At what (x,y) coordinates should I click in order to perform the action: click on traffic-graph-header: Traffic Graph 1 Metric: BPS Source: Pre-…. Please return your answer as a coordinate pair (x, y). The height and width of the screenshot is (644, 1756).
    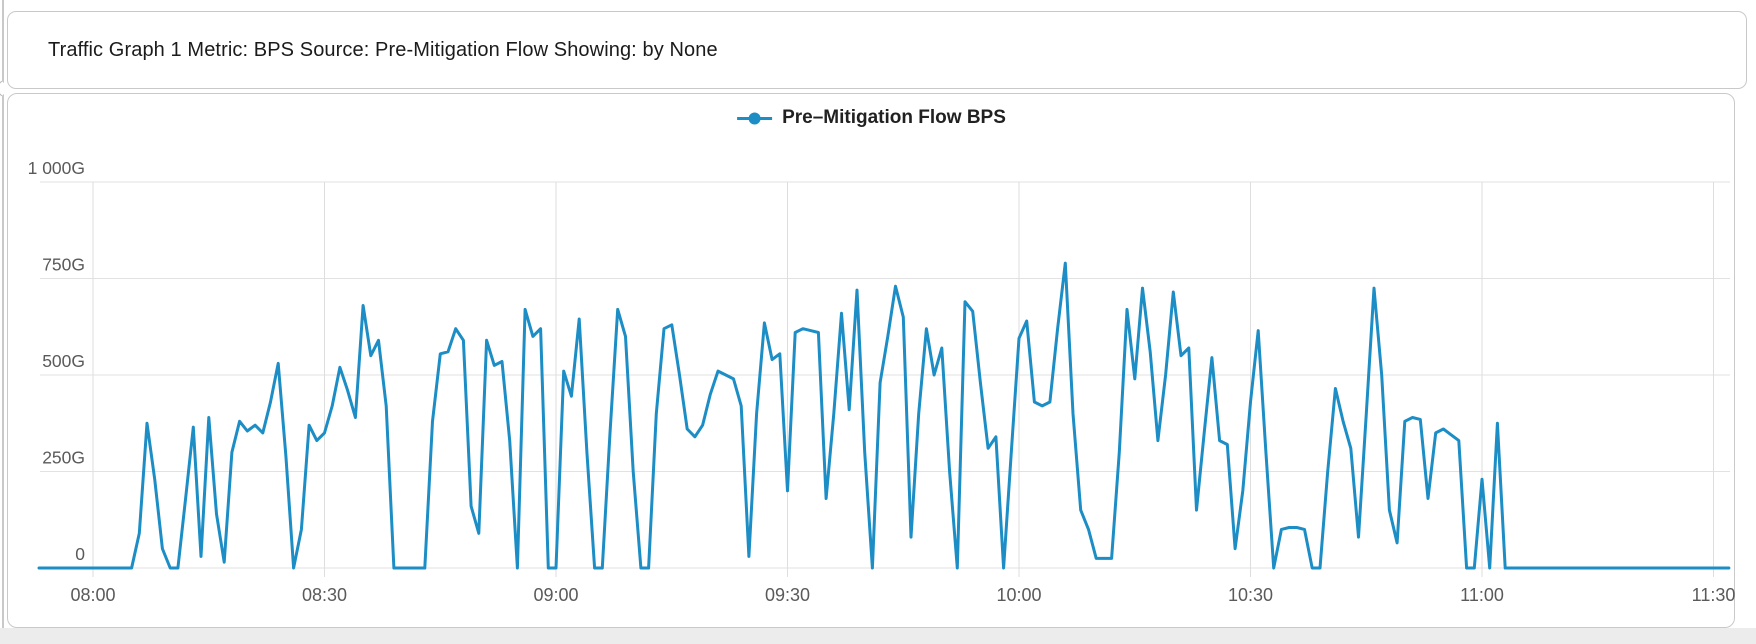
    Looking at the image, I should click on (877, 50).